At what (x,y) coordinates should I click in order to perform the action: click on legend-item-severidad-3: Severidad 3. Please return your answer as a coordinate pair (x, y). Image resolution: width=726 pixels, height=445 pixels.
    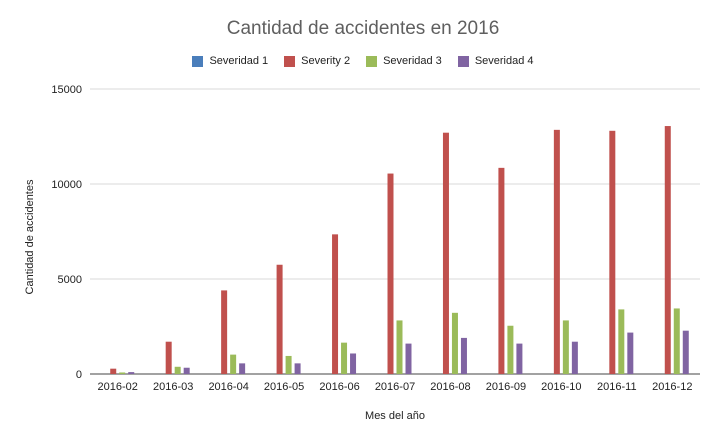
    Looking at the image, I should click on (404, 61).